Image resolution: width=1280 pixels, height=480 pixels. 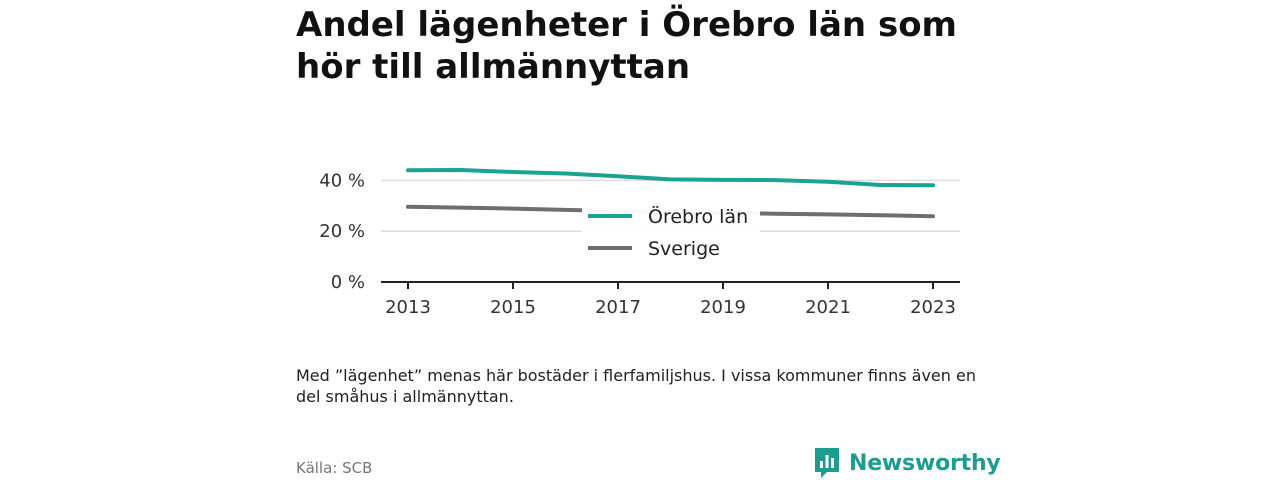 What do you see at coordinates (723, 307) in the screenshot?
I see `x-tick-label: 2019` at bounding box center [723, 307].